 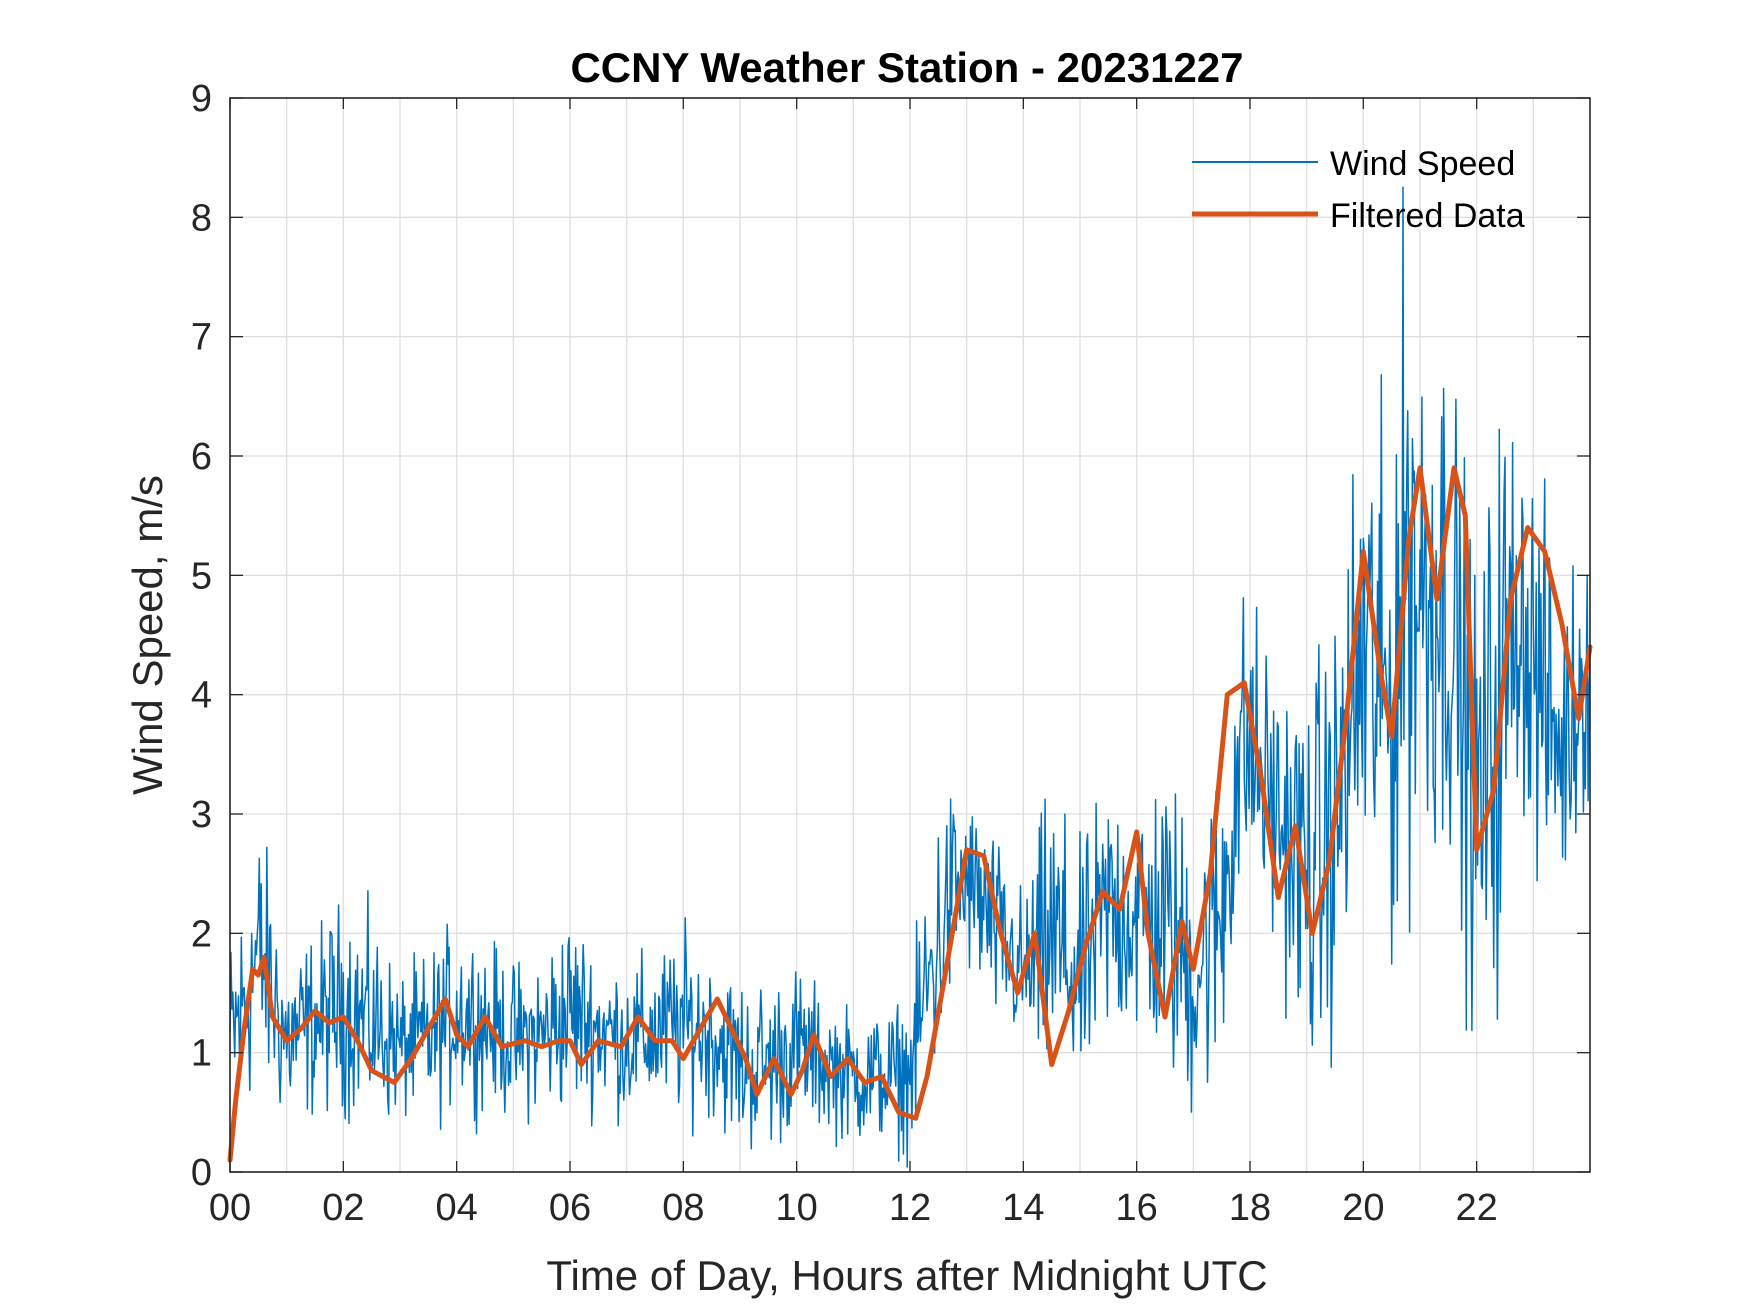 I want to click on y-tick-label: 8, so click(x=201, y=218).